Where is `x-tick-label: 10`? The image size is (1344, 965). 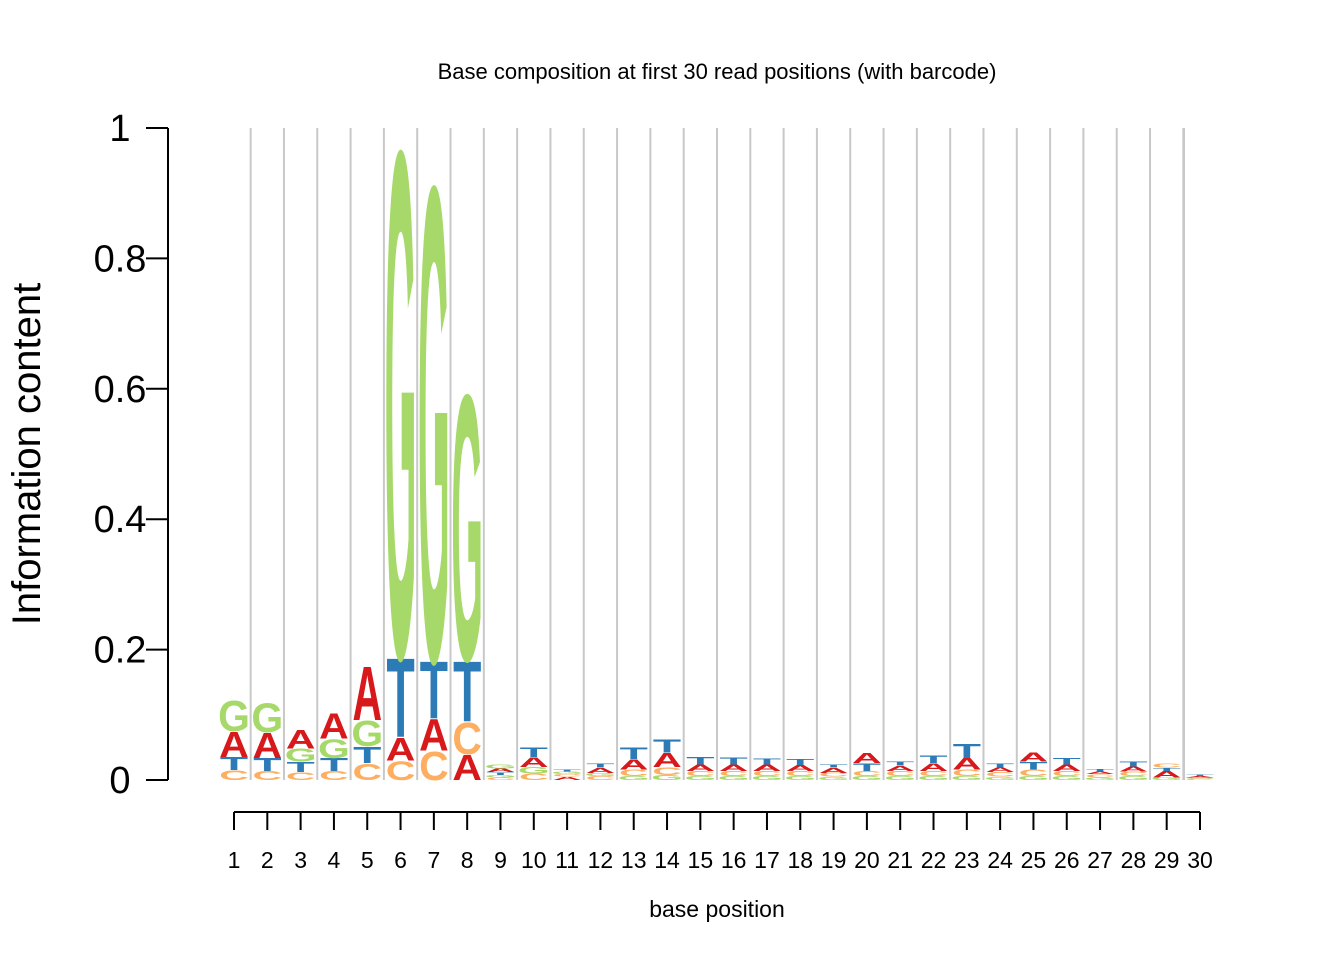 x-tick-label: 10 is located at coordinates (534, 860).